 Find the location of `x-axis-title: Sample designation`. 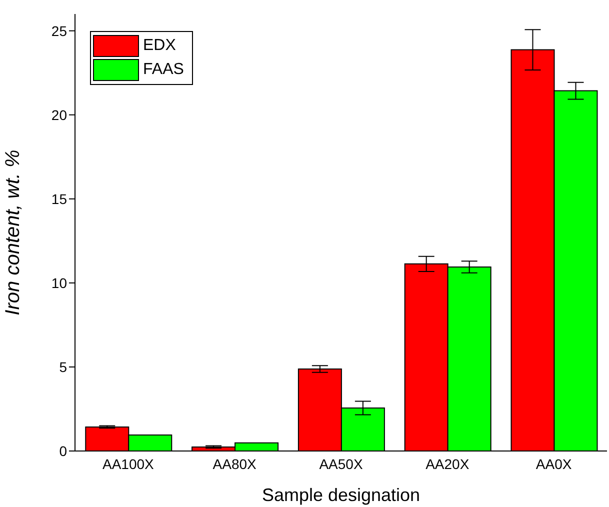

x-axis-title: Sample designation is located at coordinates (341, 495).